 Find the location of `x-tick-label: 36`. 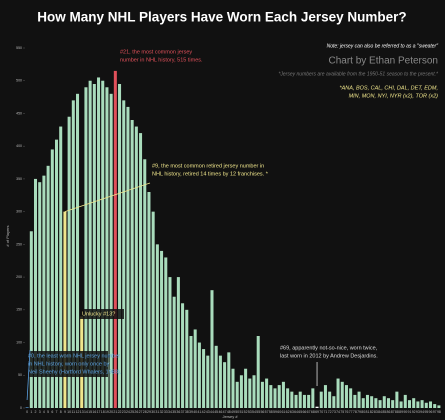

x-tick-label: 36 is located at coordinates (178, 412).